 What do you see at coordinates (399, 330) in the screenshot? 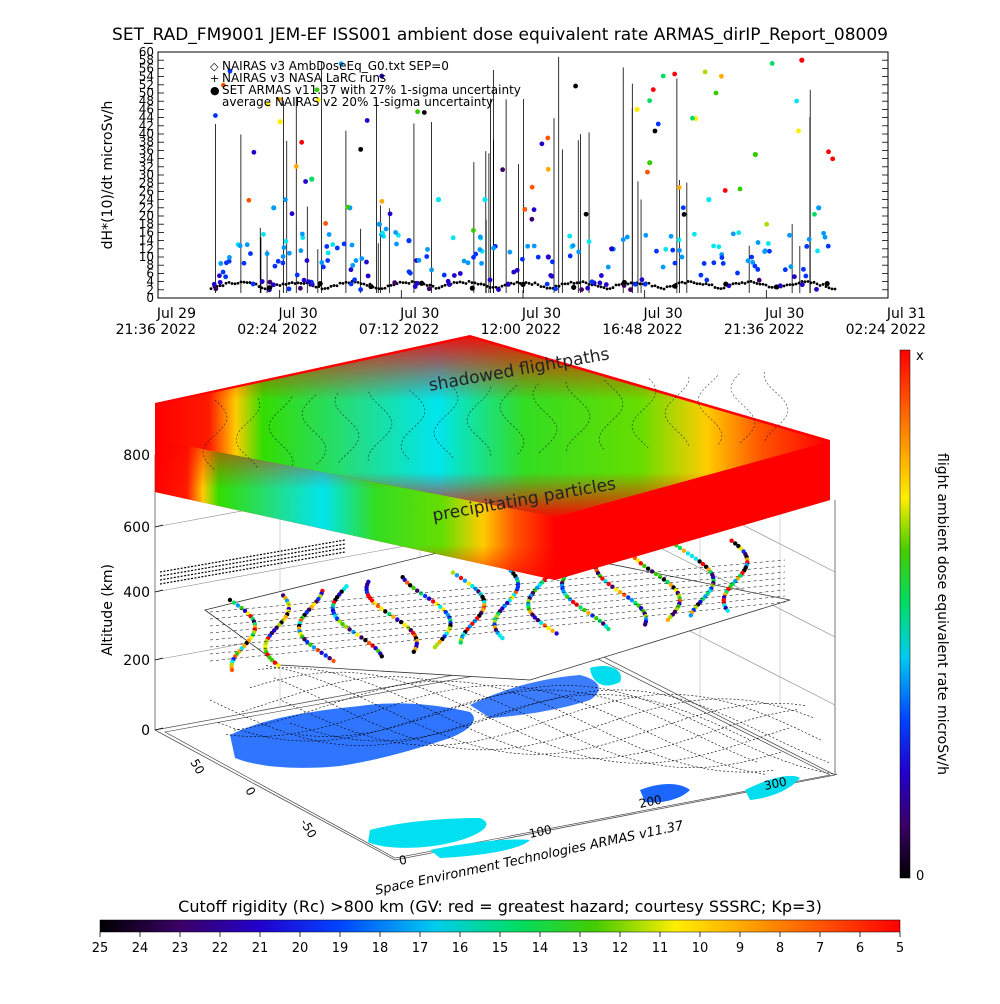
I see `xtick-time: 07:12 2022` at bounding box center [399, 330].